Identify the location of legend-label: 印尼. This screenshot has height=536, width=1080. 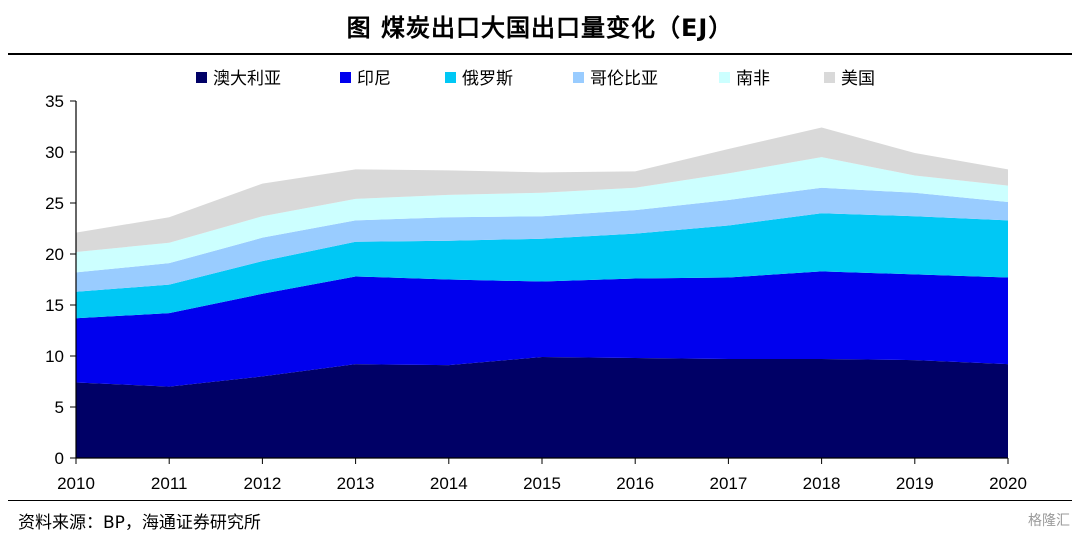
(374, 79).